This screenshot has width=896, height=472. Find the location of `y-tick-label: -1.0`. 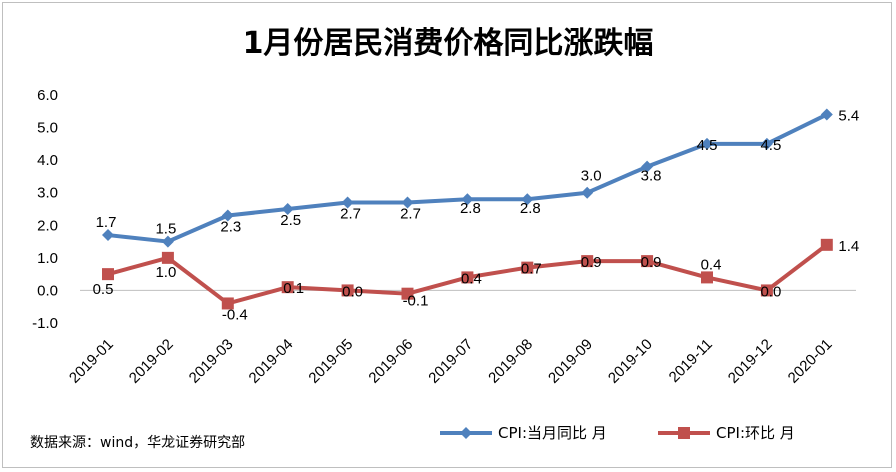

y-tick-label: -1.0 is located at coordinates (45, 323).